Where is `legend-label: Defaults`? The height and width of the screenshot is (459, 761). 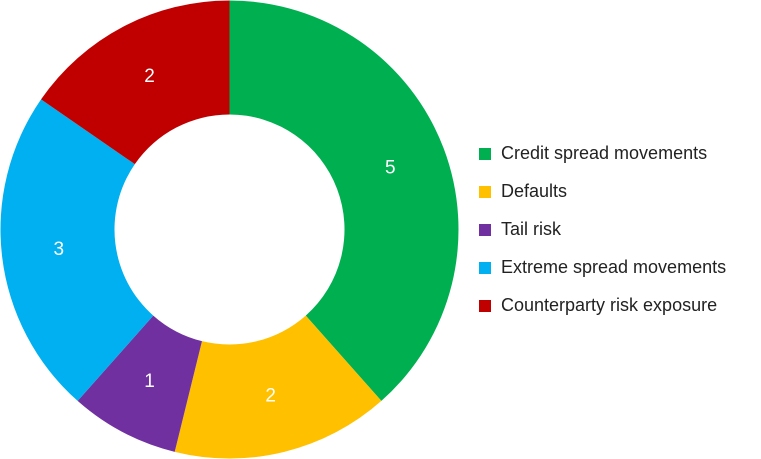
legend-label: Defaults is located at coordinates (534, 191).